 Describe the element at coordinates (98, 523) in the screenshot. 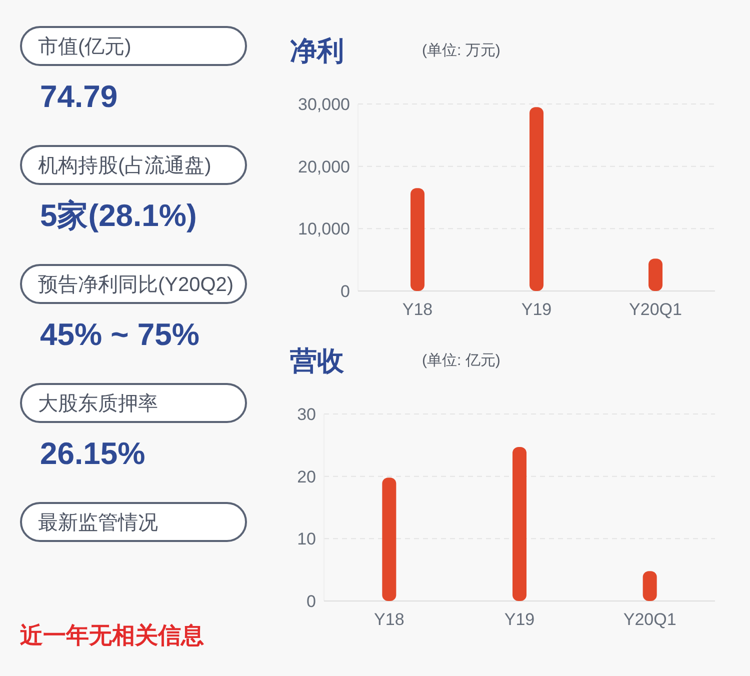

I see `text: 最新监管情况` at that location.